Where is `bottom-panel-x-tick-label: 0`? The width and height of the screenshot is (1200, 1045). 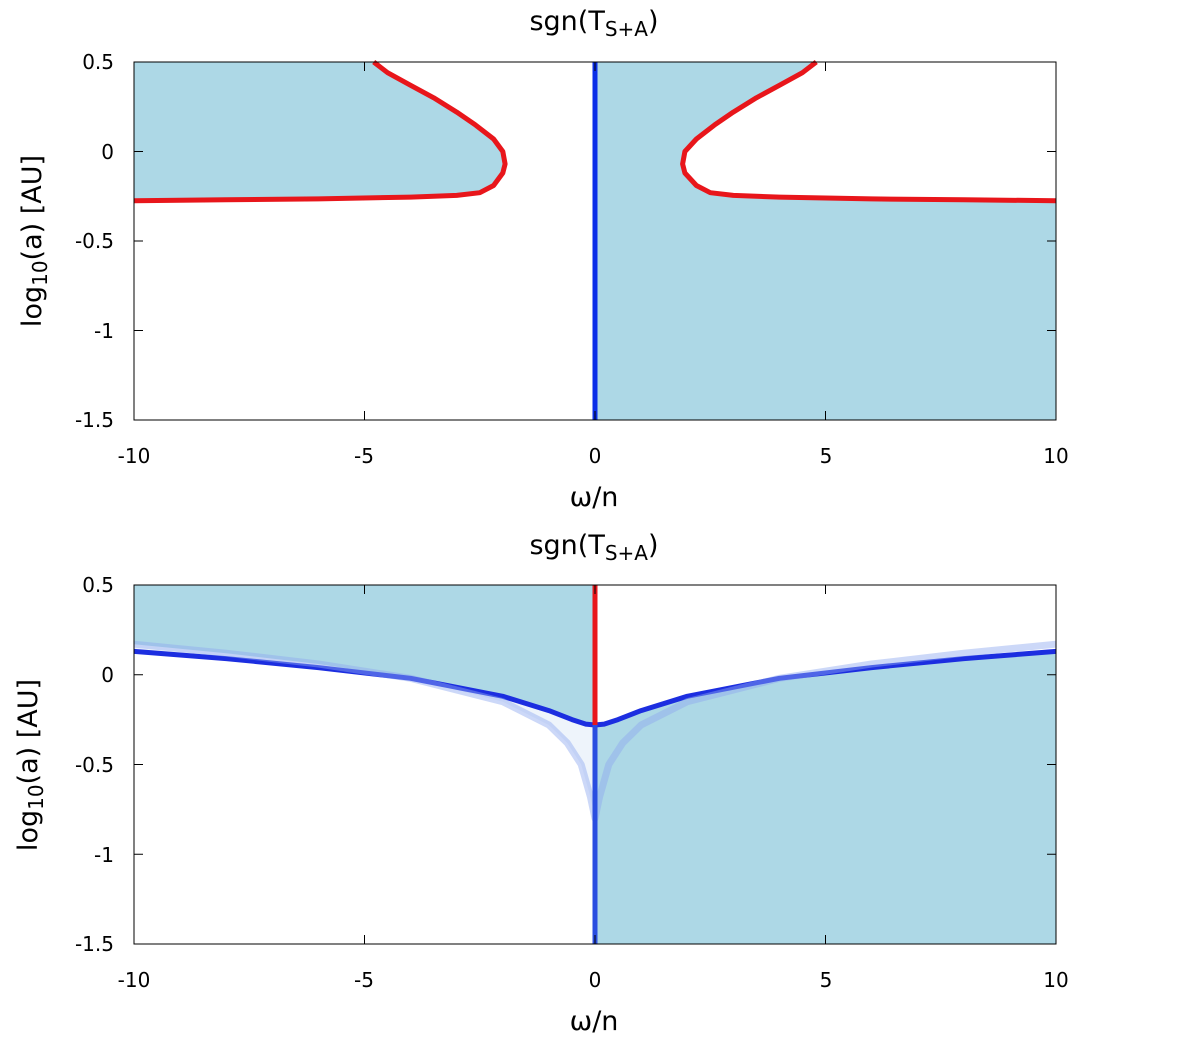
bottom-panel-x-tick-label: 0 is located at coordinates (595, 980).